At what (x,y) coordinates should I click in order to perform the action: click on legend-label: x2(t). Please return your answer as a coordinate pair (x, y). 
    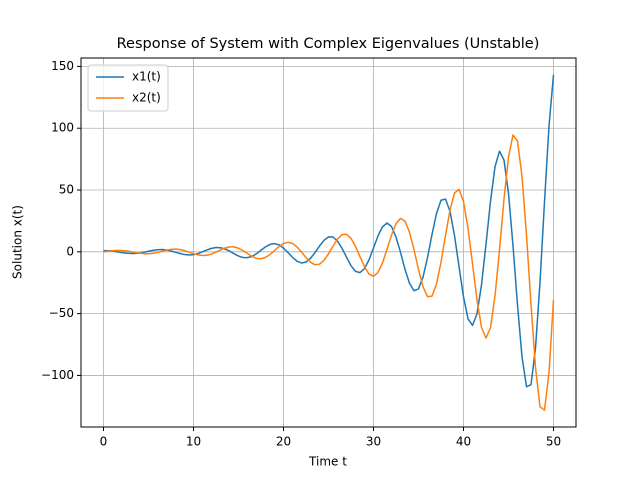
    Looking at the image, I should click on (146, 98).